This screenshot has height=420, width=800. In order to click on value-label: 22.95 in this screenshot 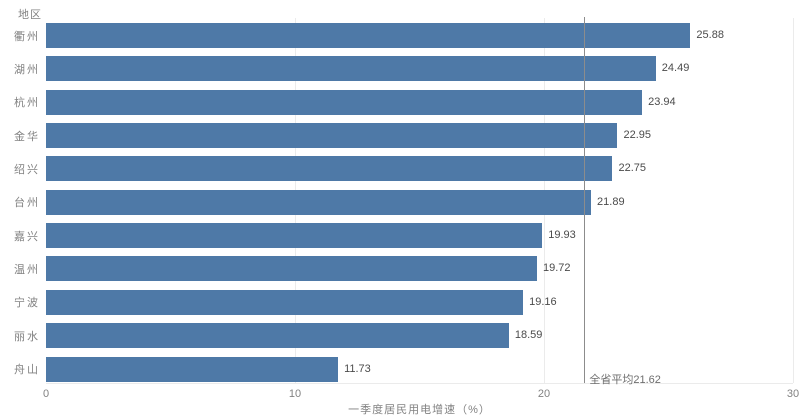, I will do `click(637, 135)`.